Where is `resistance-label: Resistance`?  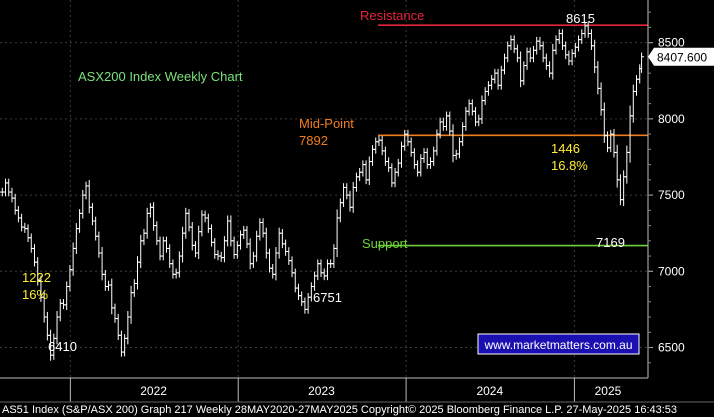
resistance-label: Resistance is located at coordinates (392, 15).